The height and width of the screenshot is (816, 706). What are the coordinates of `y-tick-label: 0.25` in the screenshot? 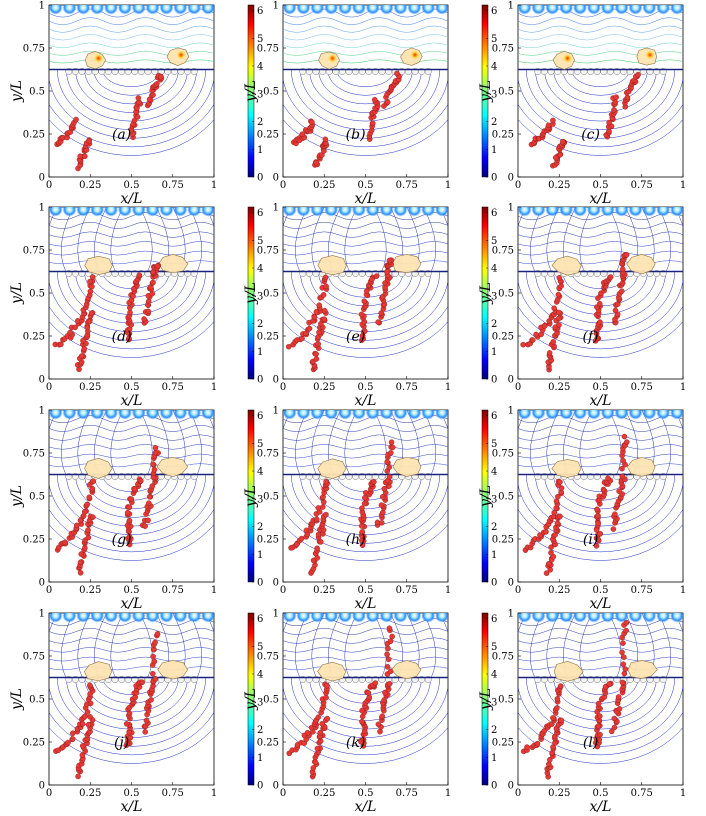 It's located at (268, 337).